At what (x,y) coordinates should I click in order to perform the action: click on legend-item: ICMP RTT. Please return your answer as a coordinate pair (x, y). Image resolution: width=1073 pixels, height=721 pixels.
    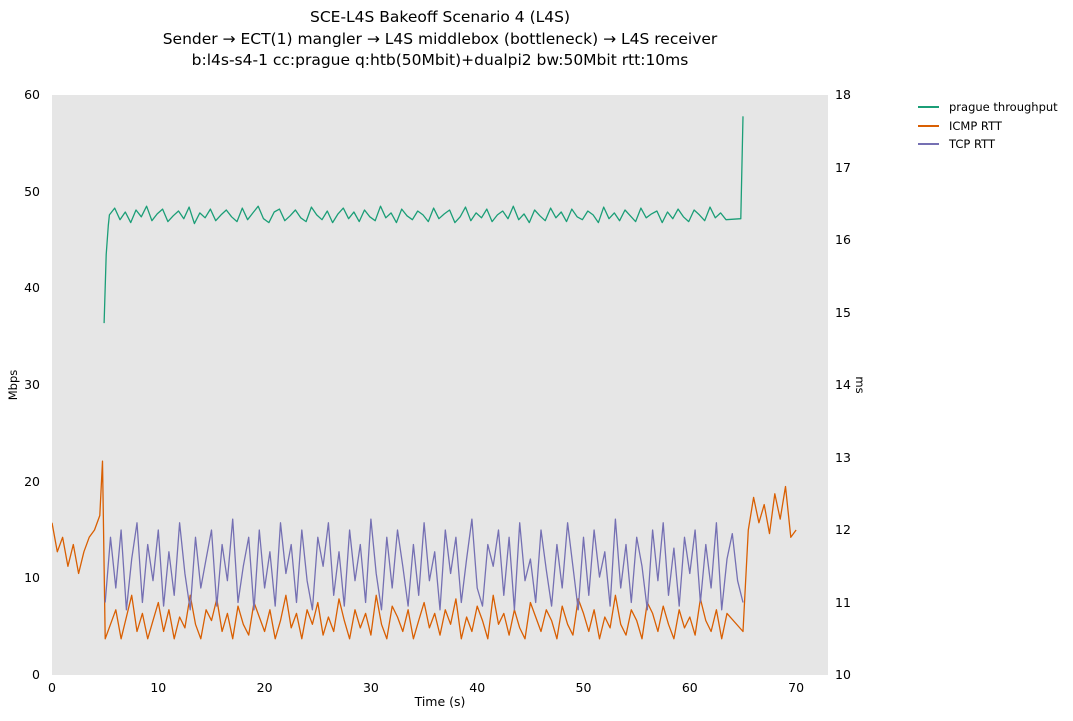
    Looking at the image, I should click on (988, 126).